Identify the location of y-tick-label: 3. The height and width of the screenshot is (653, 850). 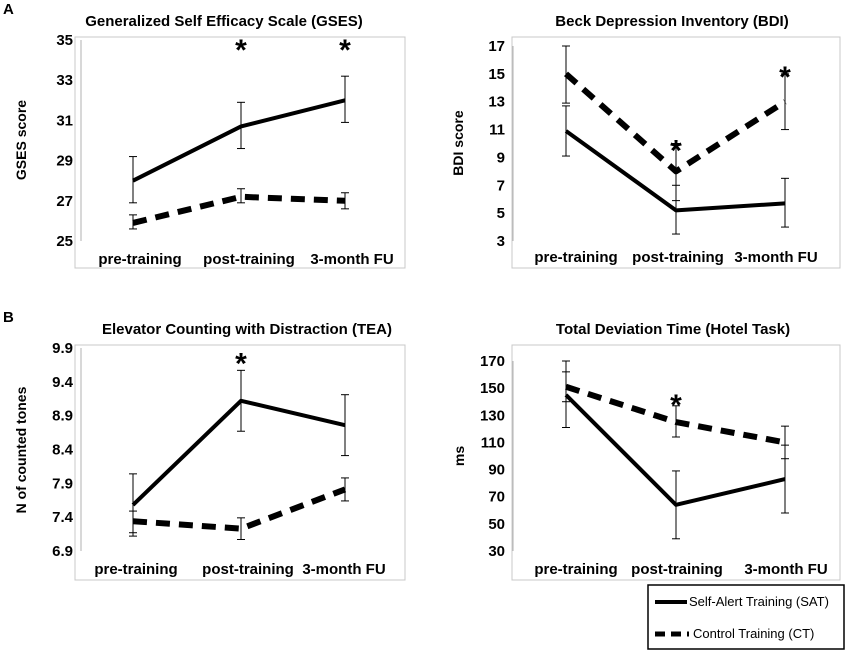
(501, 241).